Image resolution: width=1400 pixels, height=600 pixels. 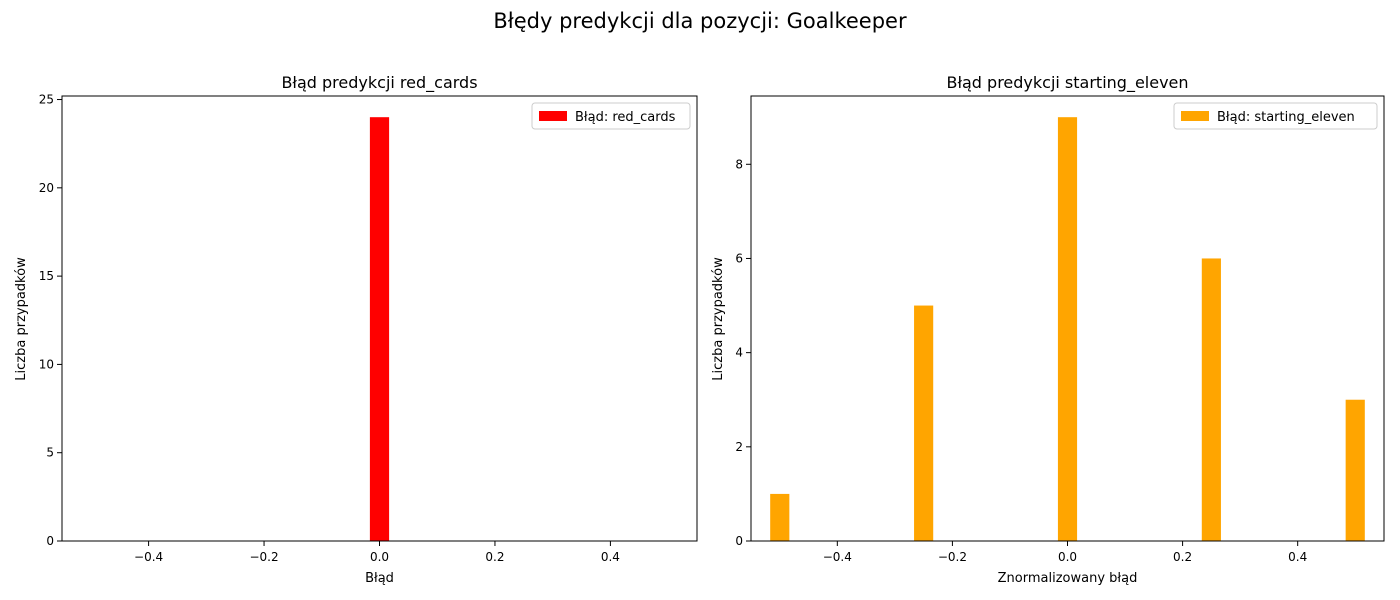 What do you see at coordinates (718, 319) in the screenshot?
I see `y-axis-label-starting-eleven: Liczba przypadków` at bounding box center [718, 319].